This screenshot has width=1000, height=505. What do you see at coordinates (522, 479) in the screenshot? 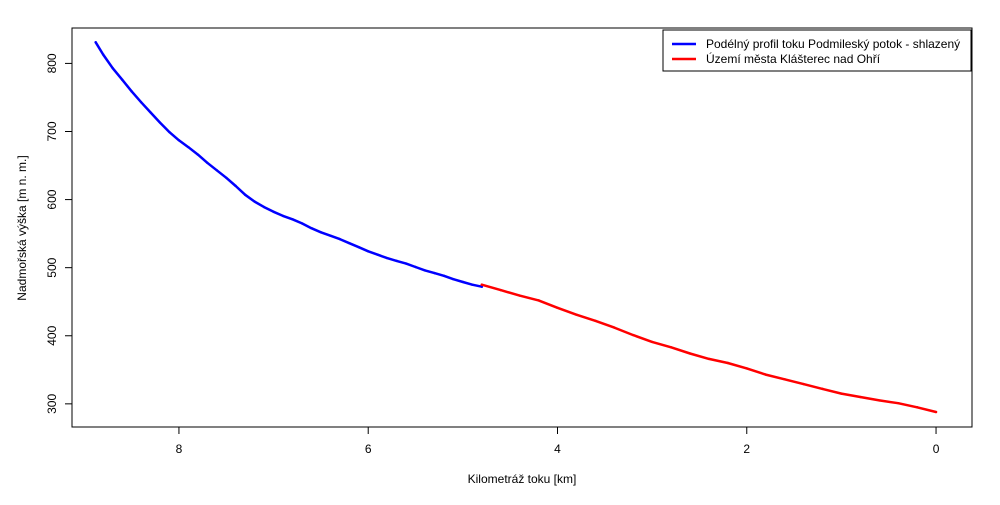
I see `x-axis-label: Kilometráž toku [km]` at bounding box center [522, 479].